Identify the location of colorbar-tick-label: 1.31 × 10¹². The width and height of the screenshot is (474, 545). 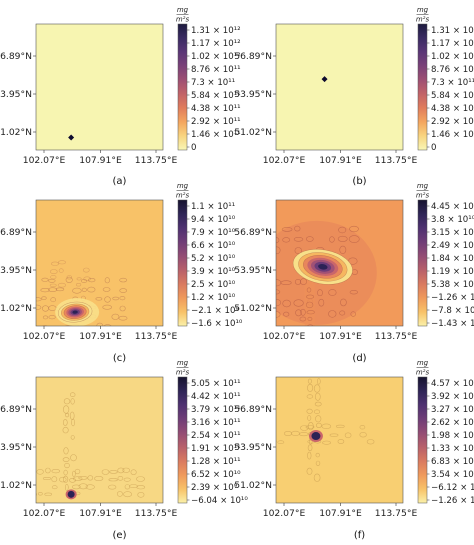
(216, 31).